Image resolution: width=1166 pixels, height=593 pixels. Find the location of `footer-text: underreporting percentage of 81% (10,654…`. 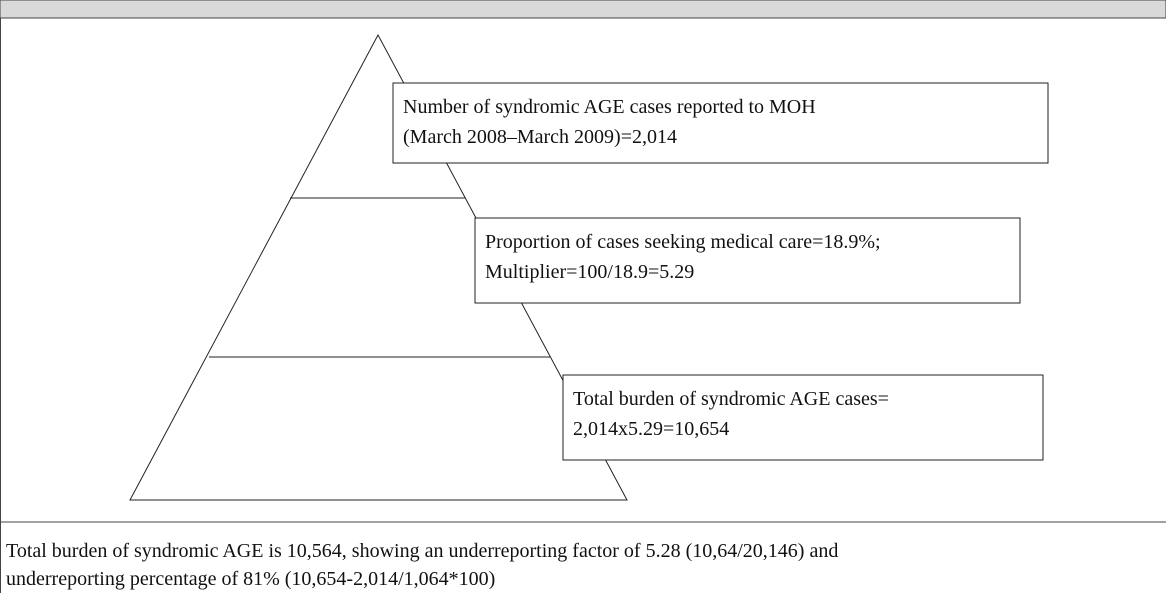

footer-text: underreporting percentage of 81% (10,654… is located at coordinates (250, 579).